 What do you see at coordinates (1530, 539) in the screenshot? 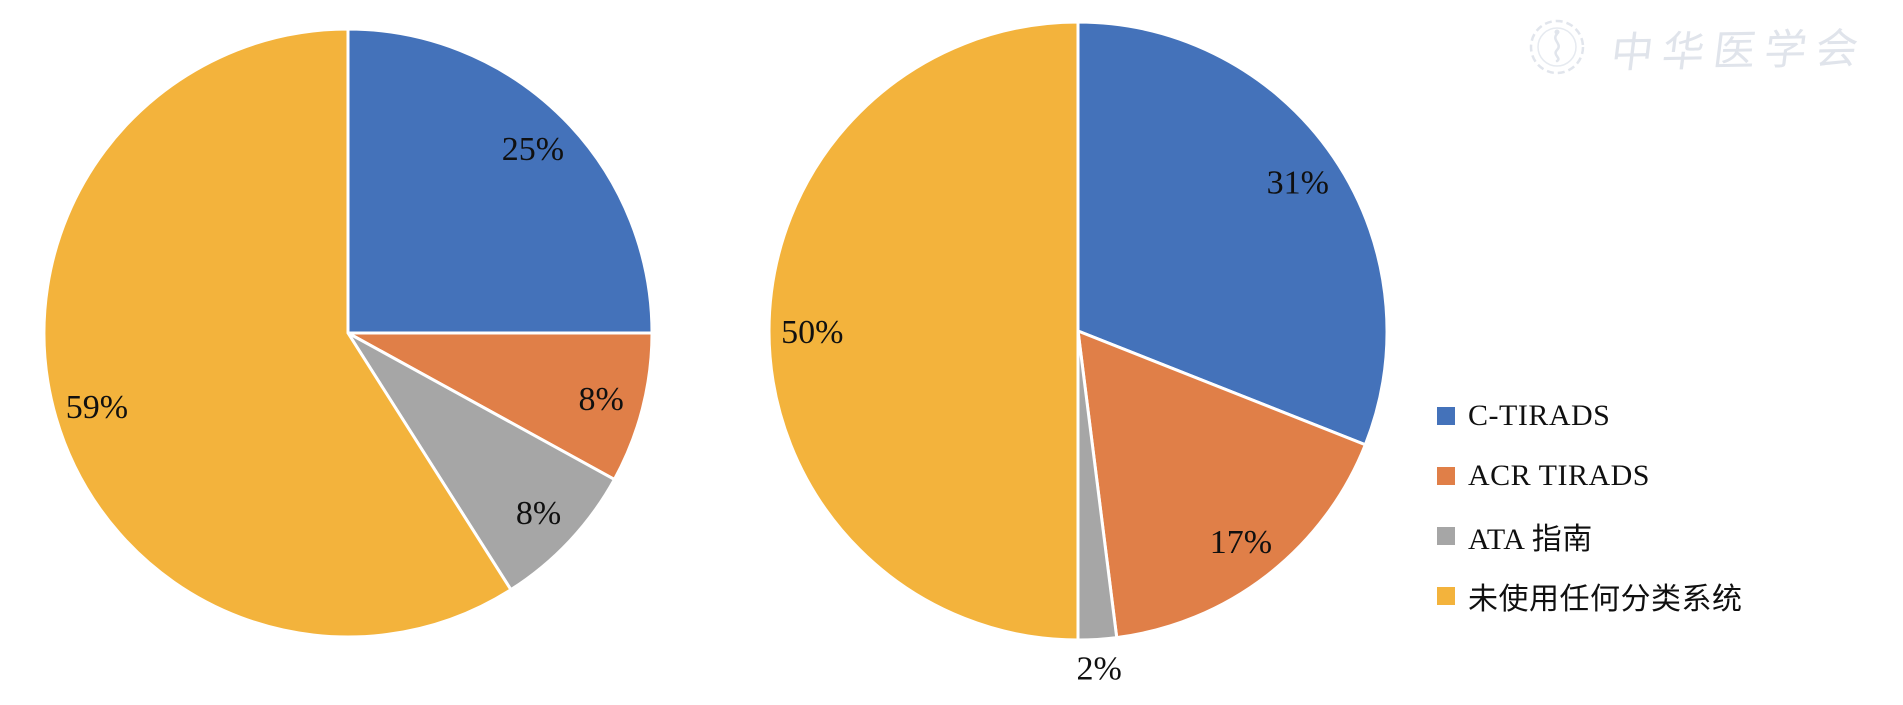
I see `legend-label: ATA 指南` at bounding box center [1530, 539].